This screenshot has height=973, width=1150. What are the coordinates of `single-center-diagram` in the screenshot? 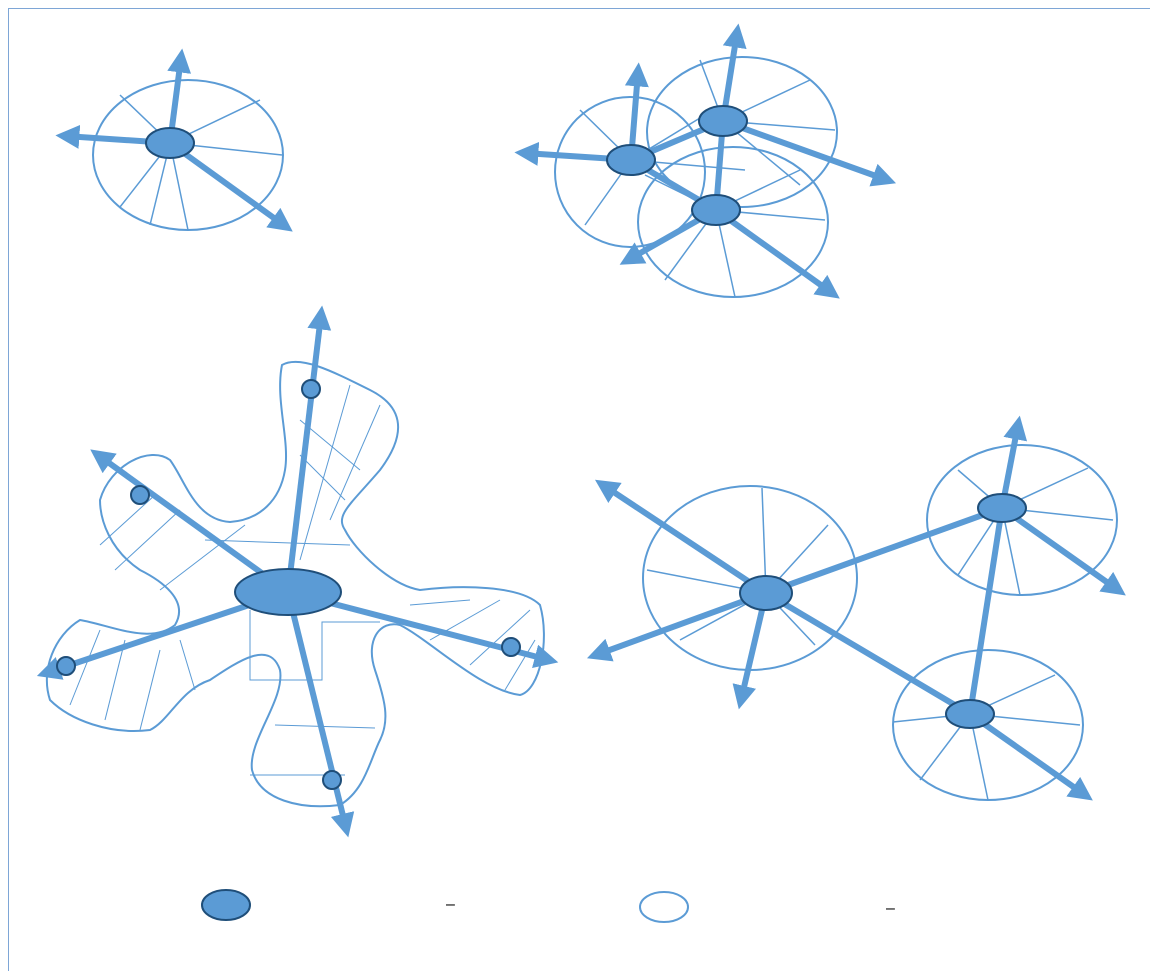 It's located at (174, 140).